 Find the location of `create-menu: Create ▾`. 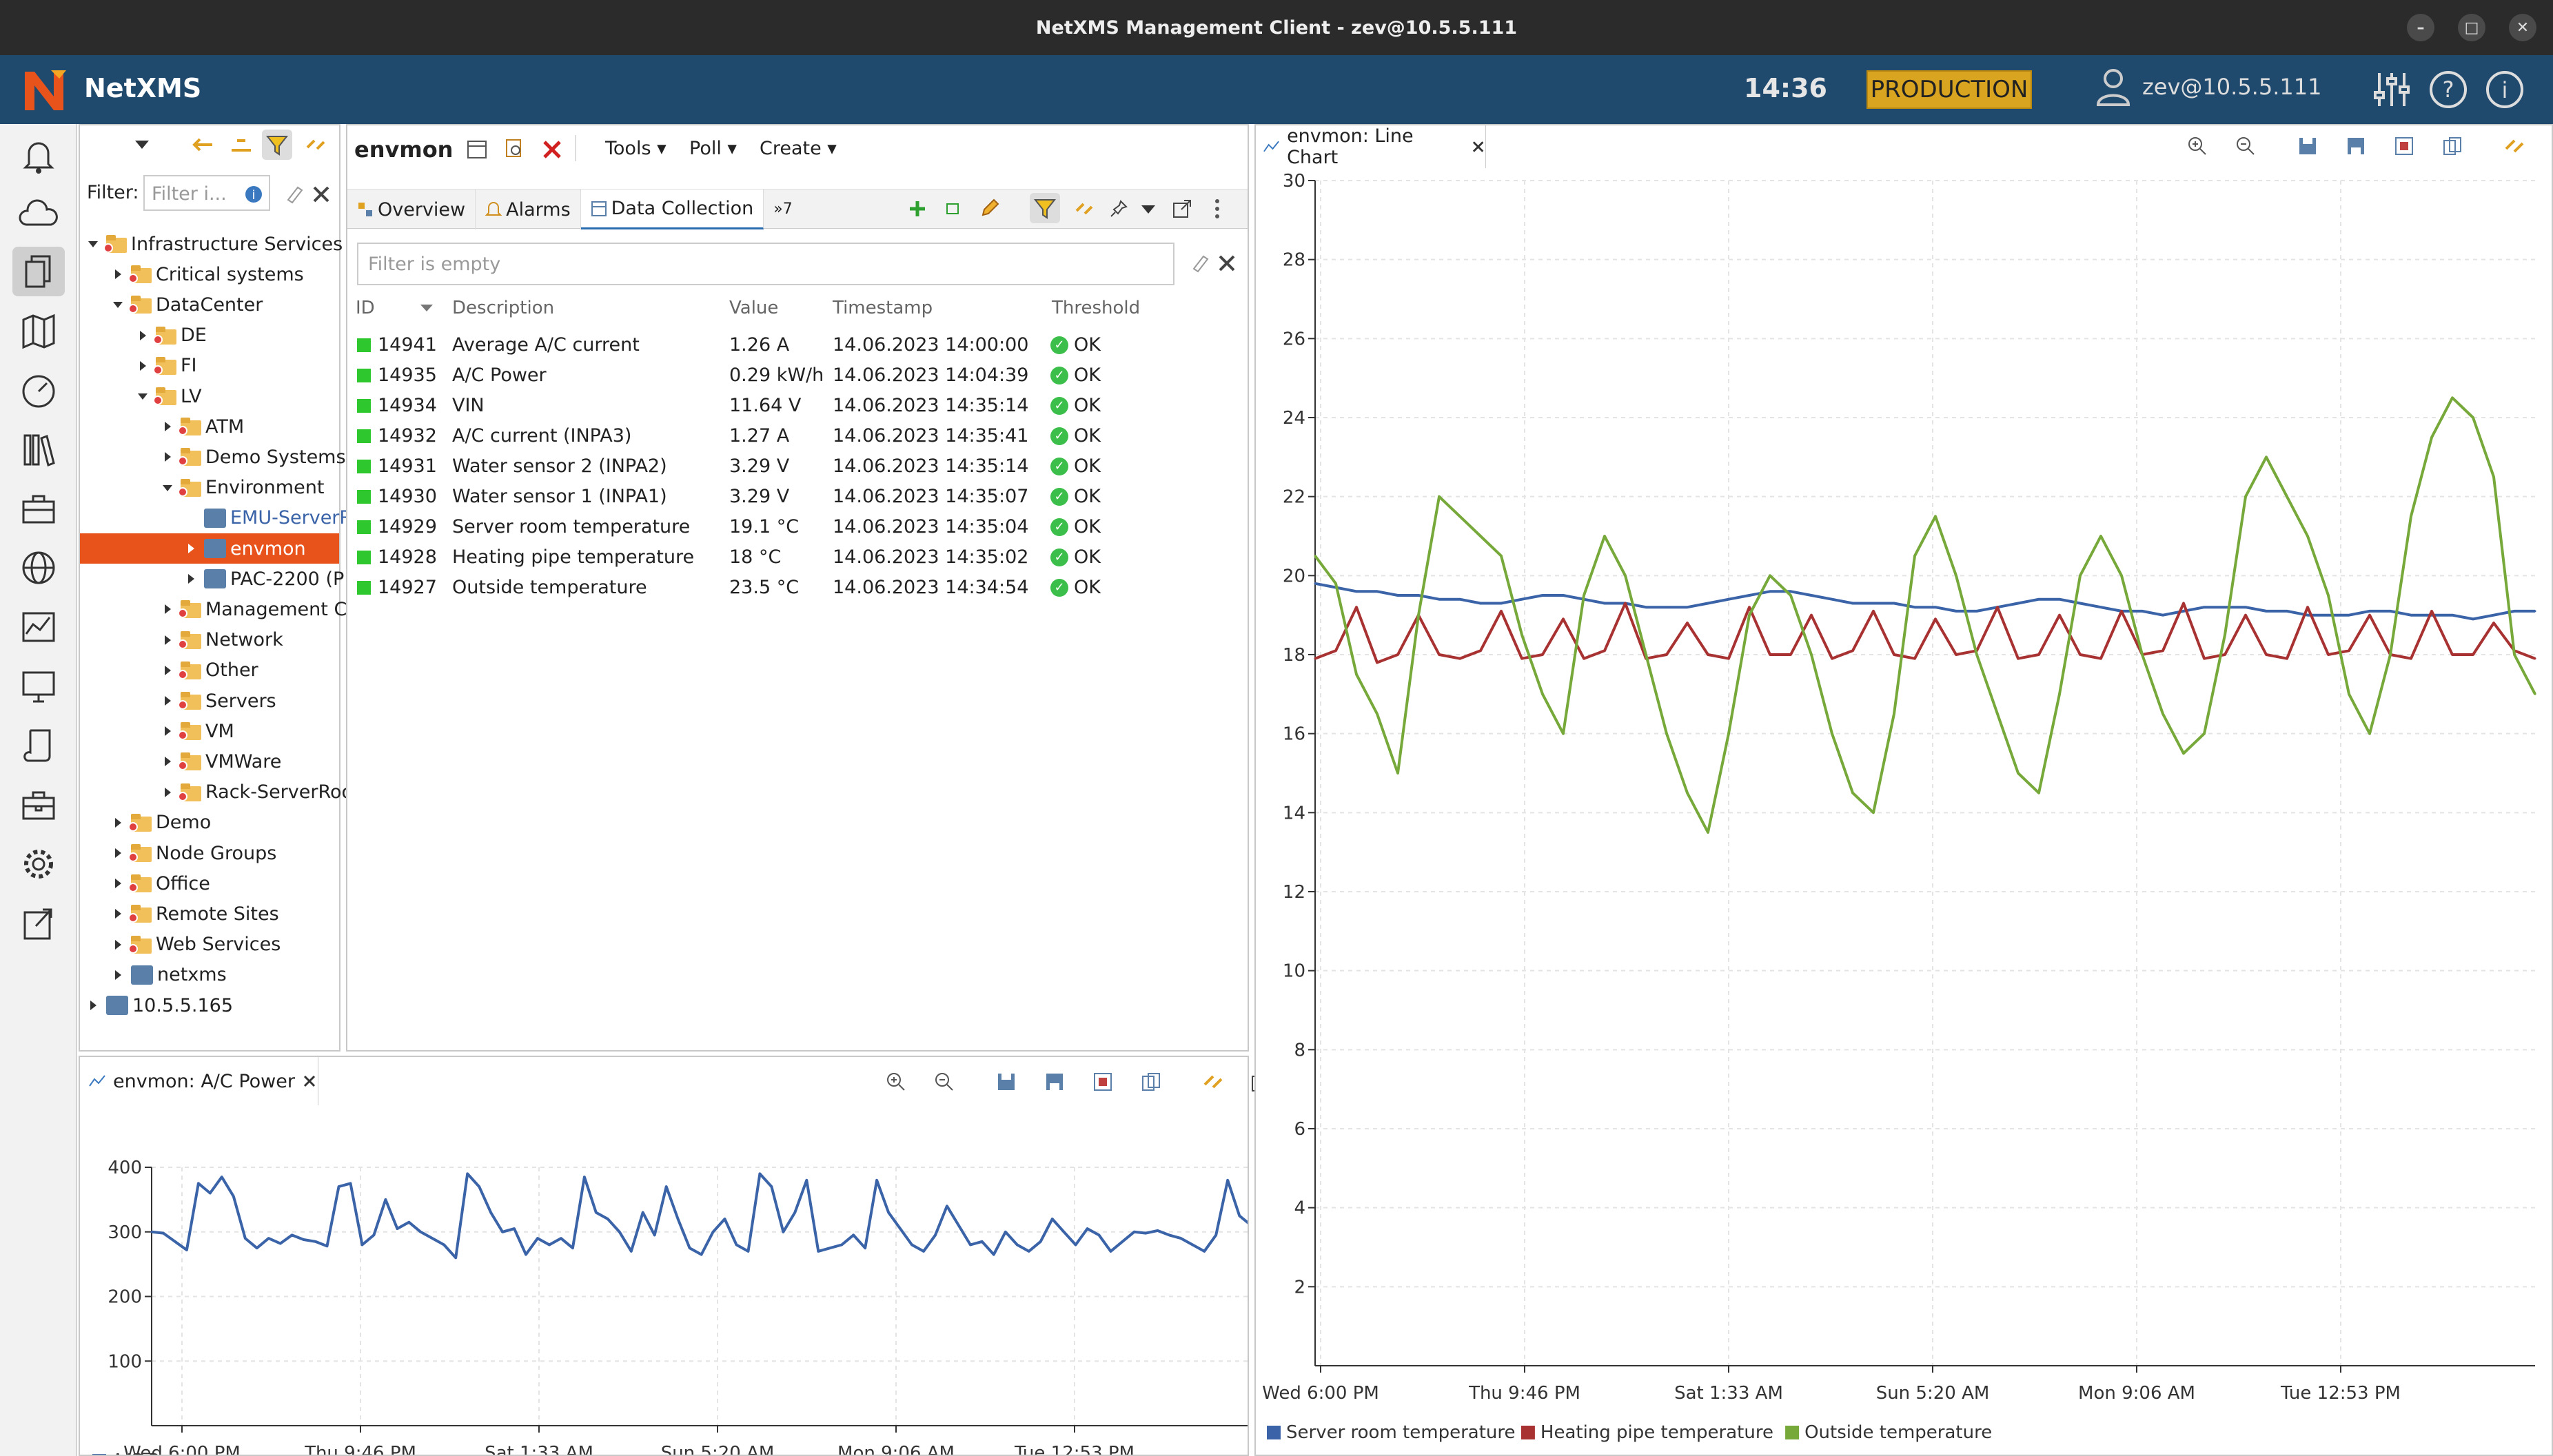

create-menu: Create ▾ is located at coordinates (799, 148).